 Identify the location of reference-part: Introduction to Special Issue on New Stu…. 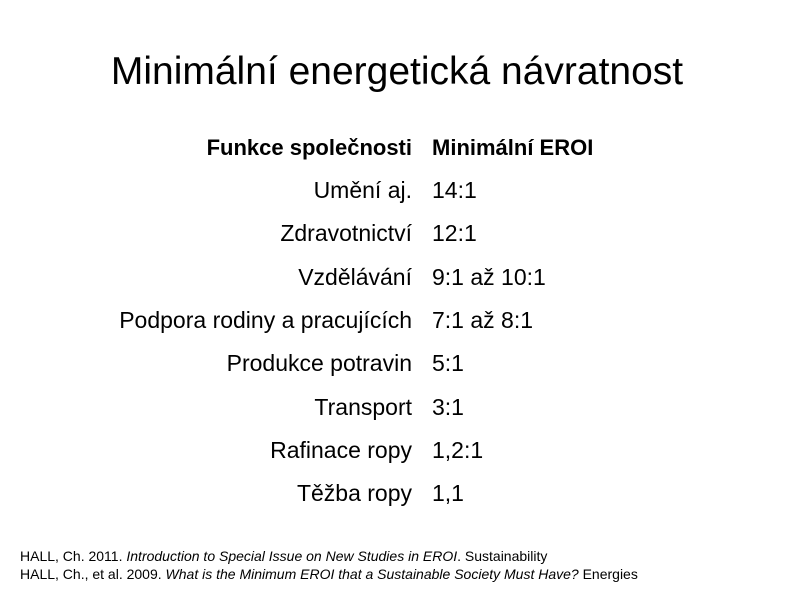
(292, 556).